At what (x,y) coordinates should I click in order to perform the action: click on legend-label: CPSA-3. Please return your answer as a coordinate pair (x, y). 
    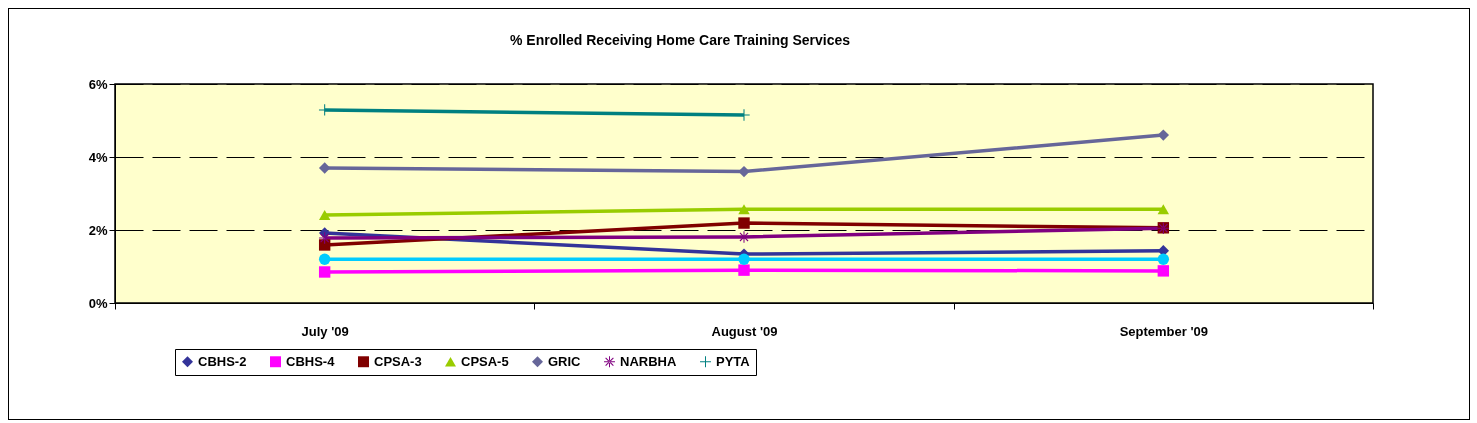
    Looking at the image, I should click on (398, 361).